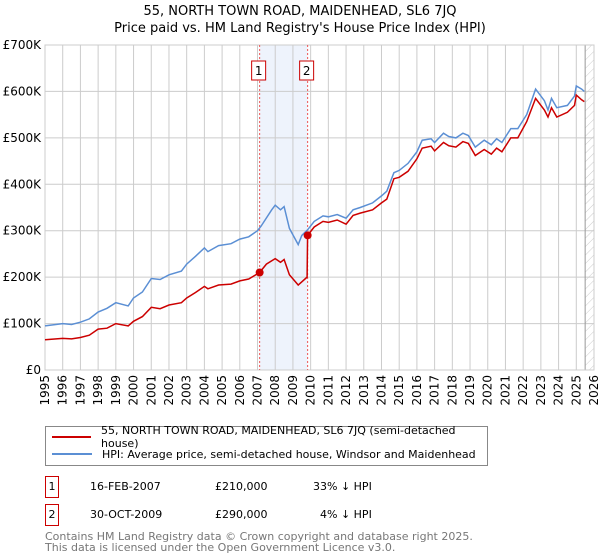 The height and width of the screenshot is (560, 600). I want to click on sale-marker-label: 1, so click(259, 71).